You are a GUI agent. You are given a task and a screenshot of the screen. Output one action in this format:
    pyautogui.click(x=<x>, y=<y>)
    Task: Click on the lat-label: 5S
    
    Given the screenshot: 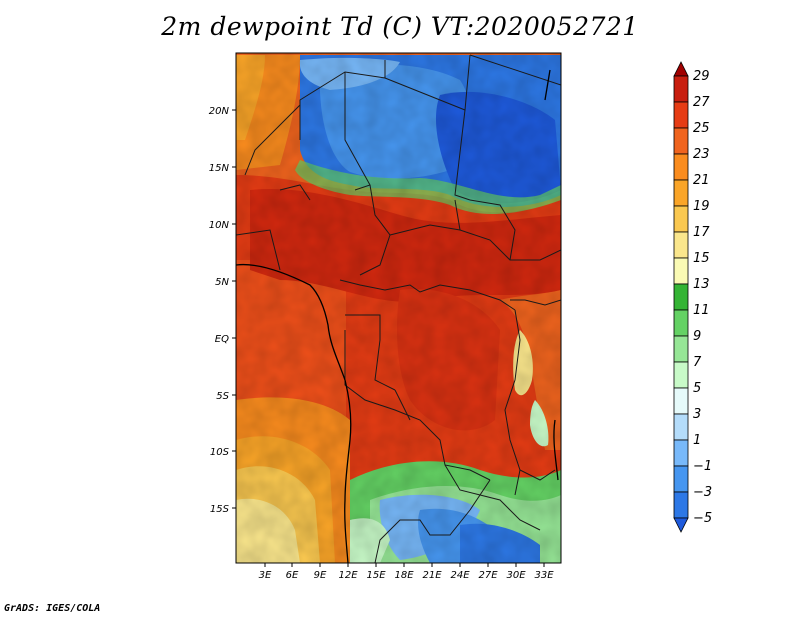 What is the action you would take?
    pyautogui.click(x=222, y=396)
    